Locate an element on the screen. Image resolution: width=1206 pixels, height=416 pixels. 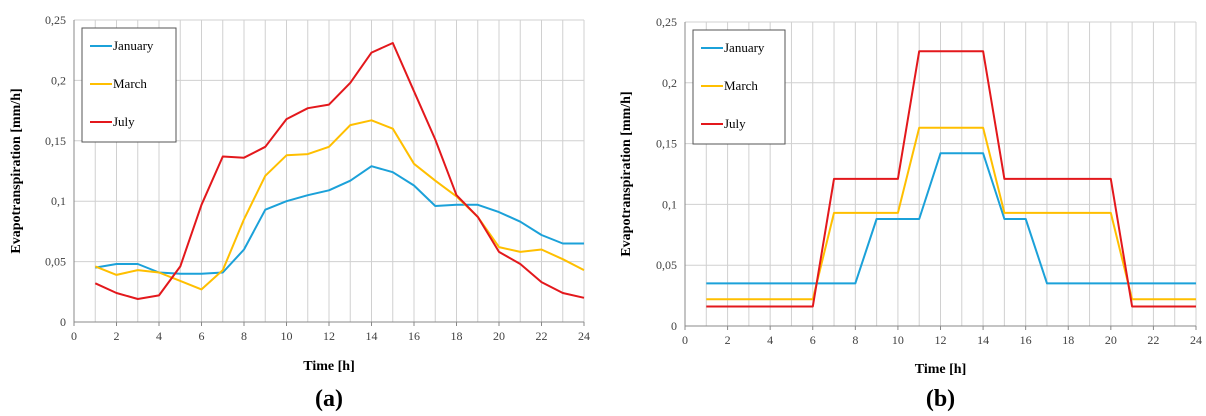
panel-label: (a) is located at coordinates (329, 399).